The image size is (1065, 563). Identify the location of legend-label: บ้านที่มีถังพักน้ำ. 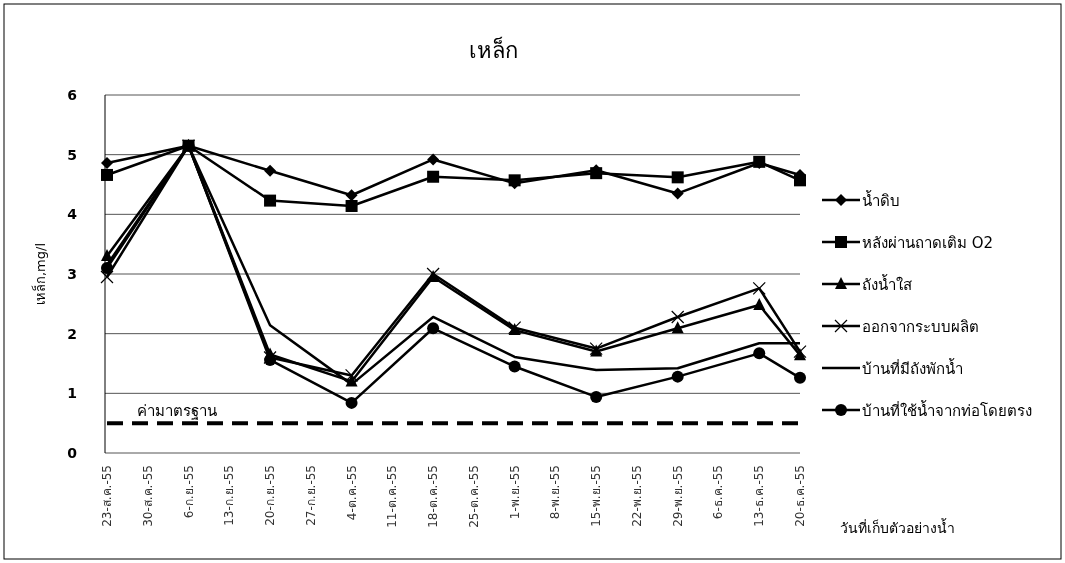
(912, 368).